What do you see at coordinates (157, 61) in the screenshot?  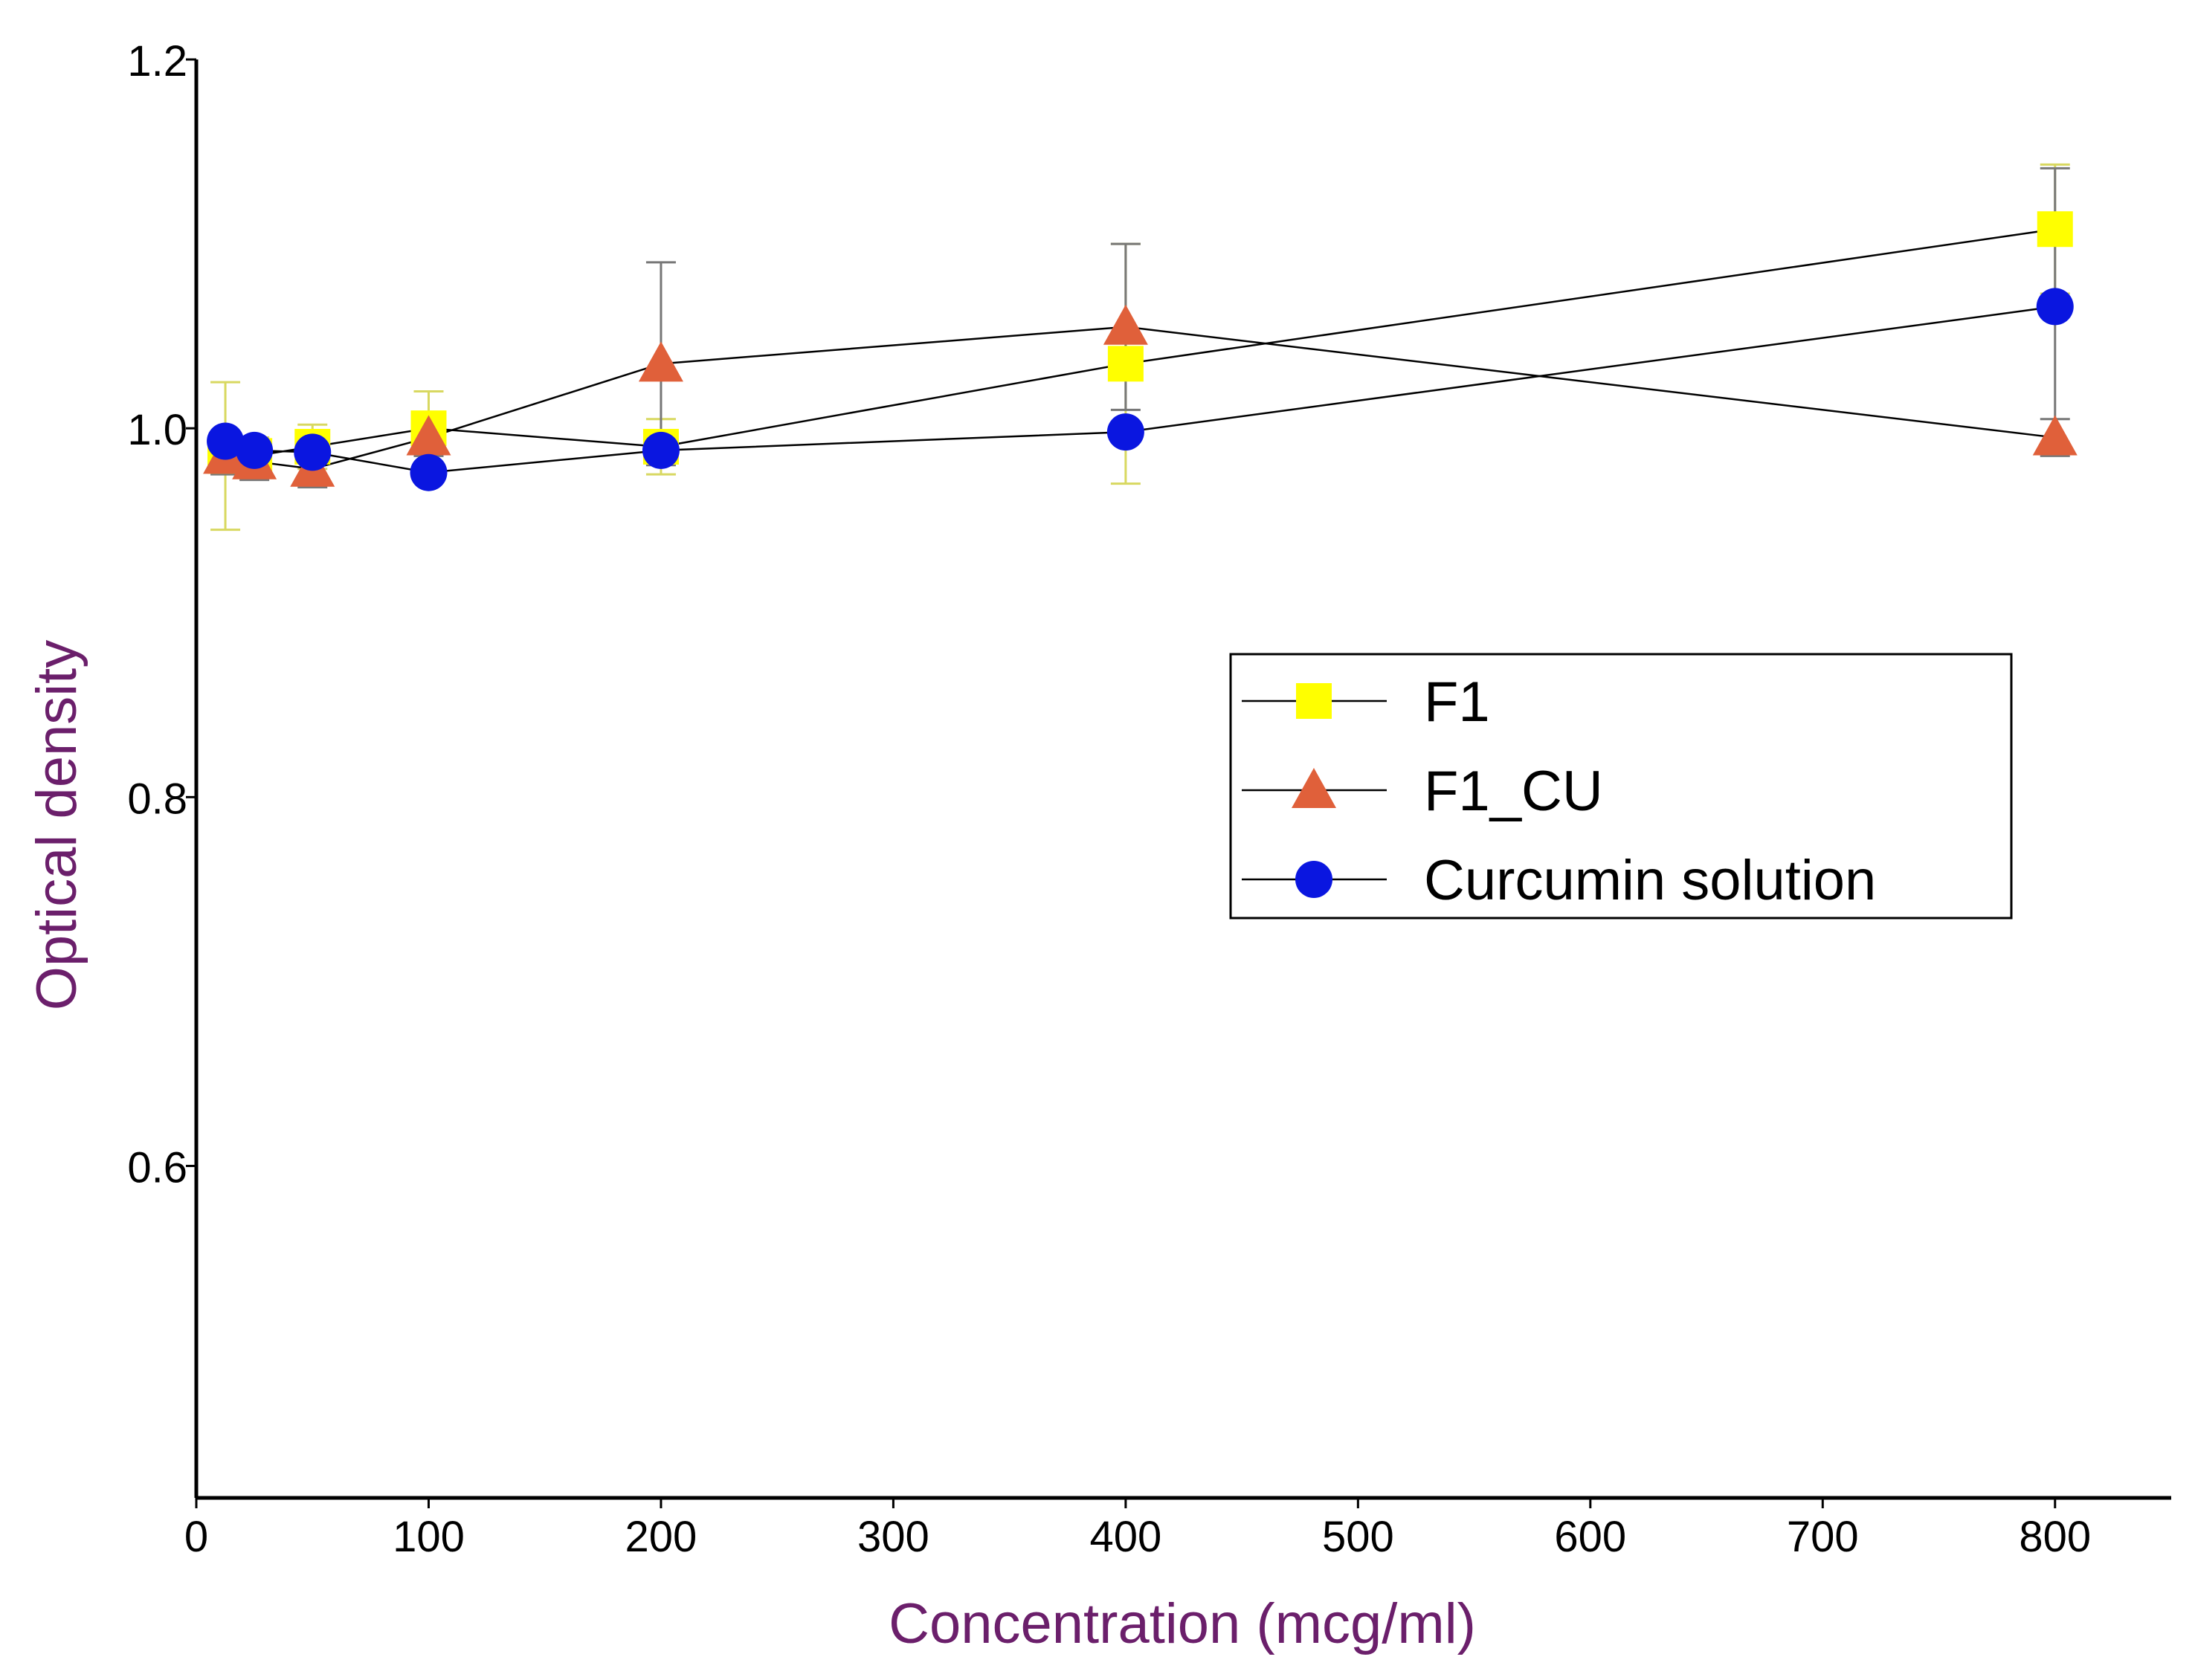 I see `y-tick-label: 1.2` at bounding box center [157, 61].